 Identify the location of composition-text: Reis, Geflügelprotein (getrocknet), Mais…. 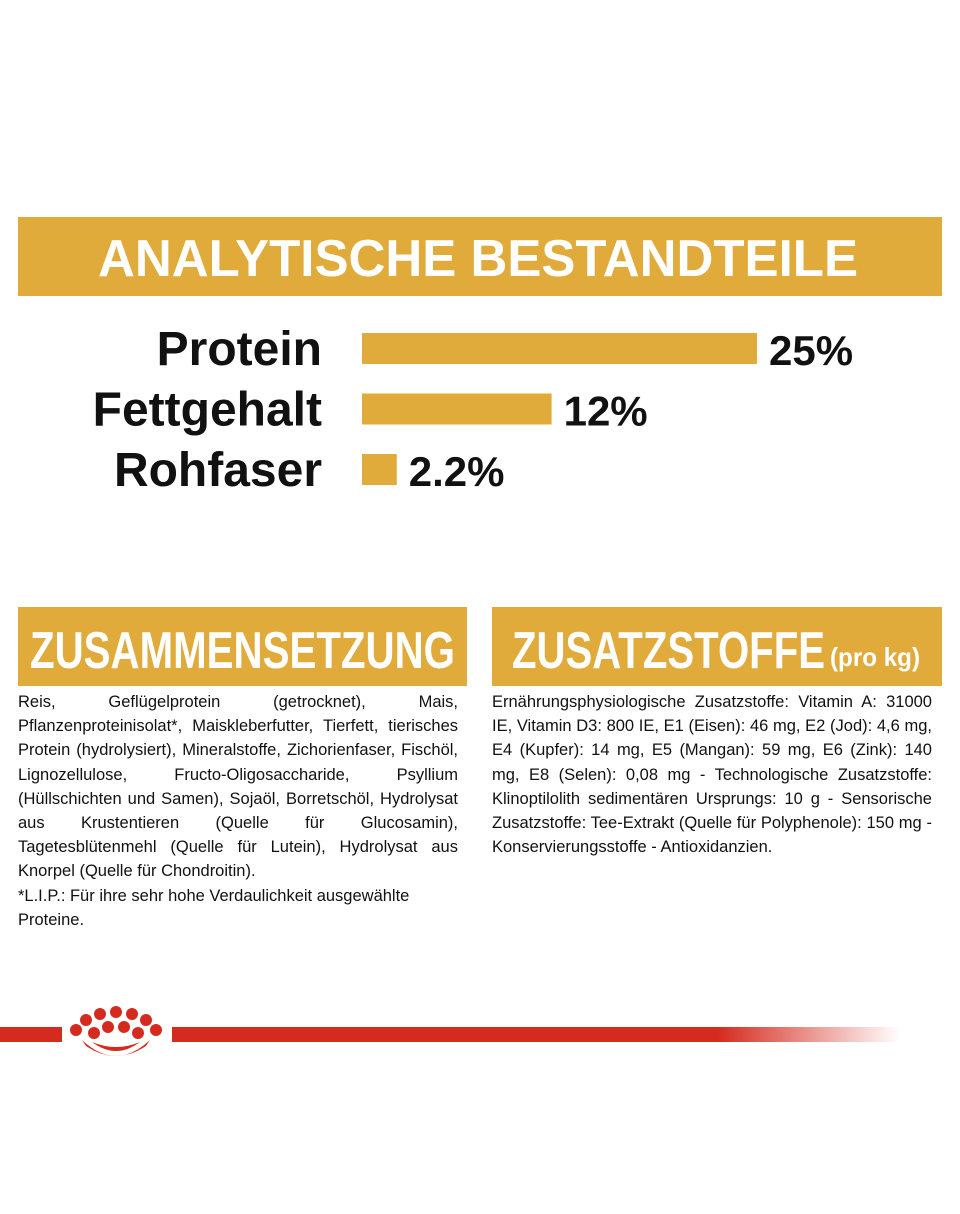
(238, 811).